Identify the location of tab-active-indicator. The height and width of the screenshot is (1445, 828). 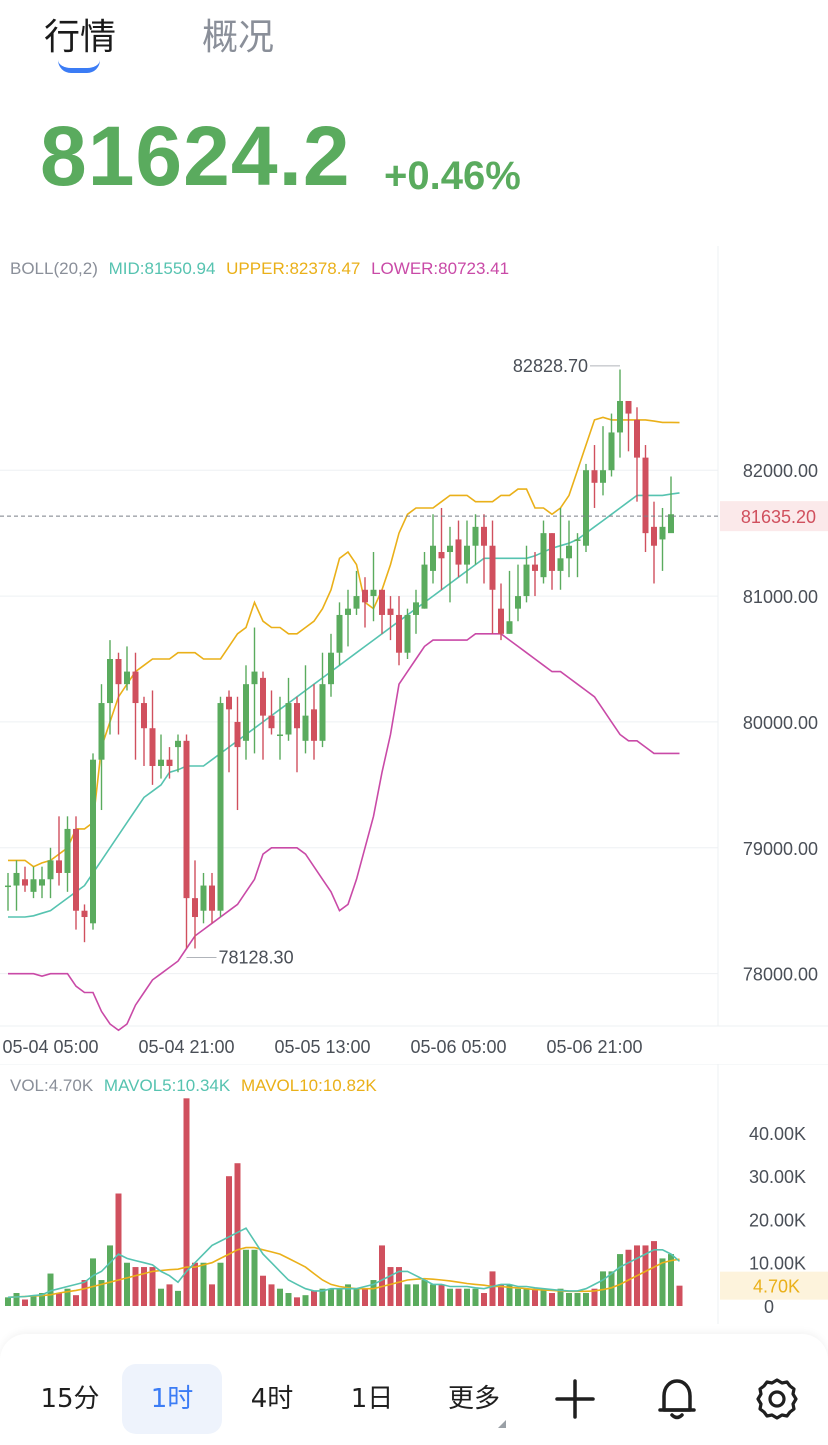
(79, 66).